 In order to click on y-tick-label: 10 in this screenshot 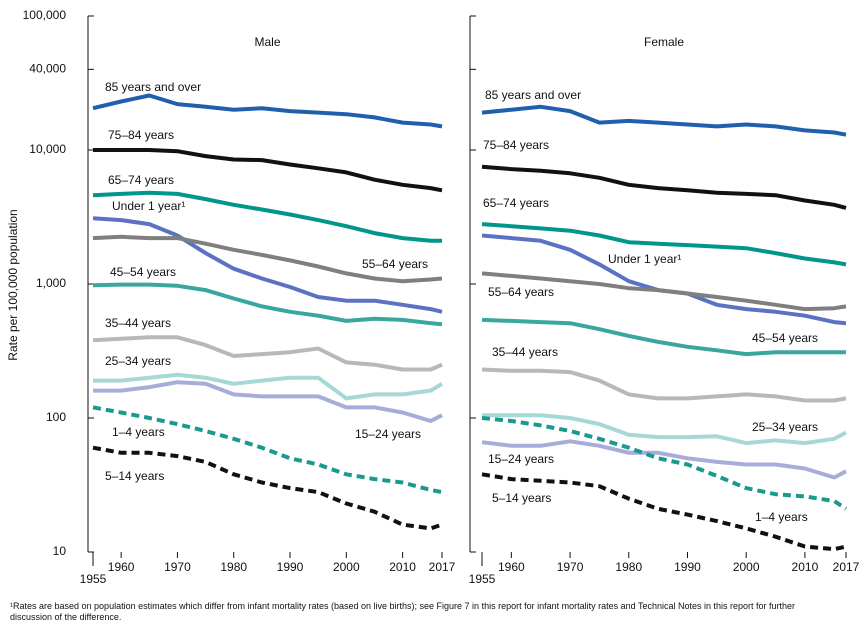, I will do `click(60, 551)`.